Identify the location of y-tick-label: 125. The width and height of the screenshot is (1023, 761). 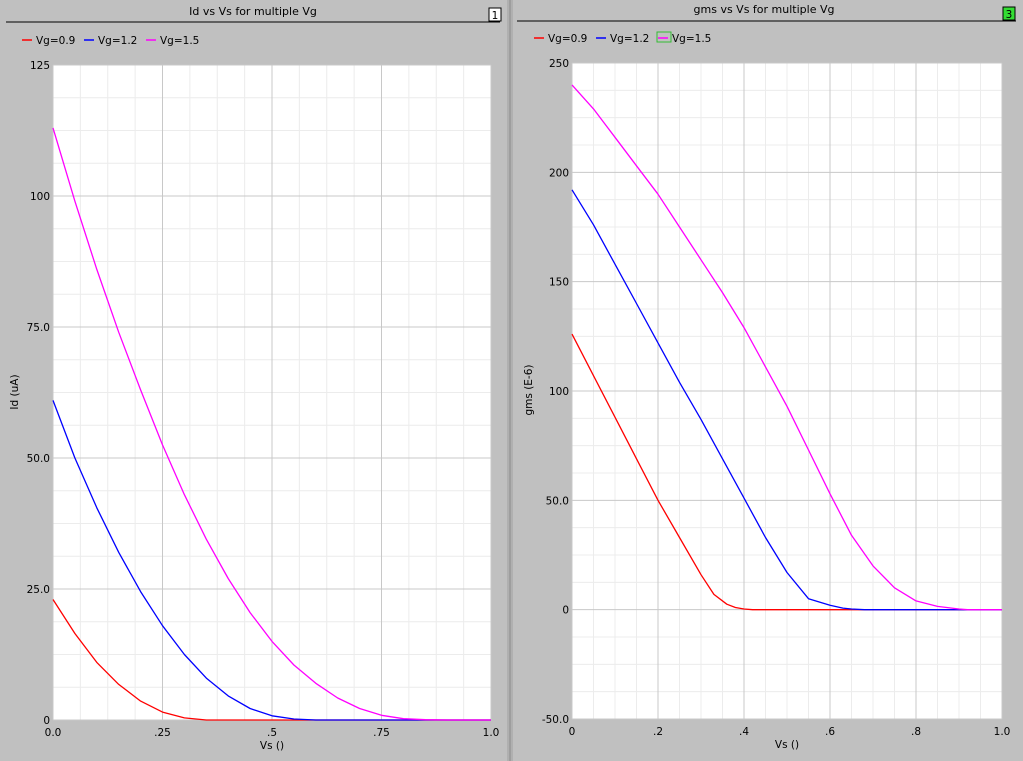
(40, 66).